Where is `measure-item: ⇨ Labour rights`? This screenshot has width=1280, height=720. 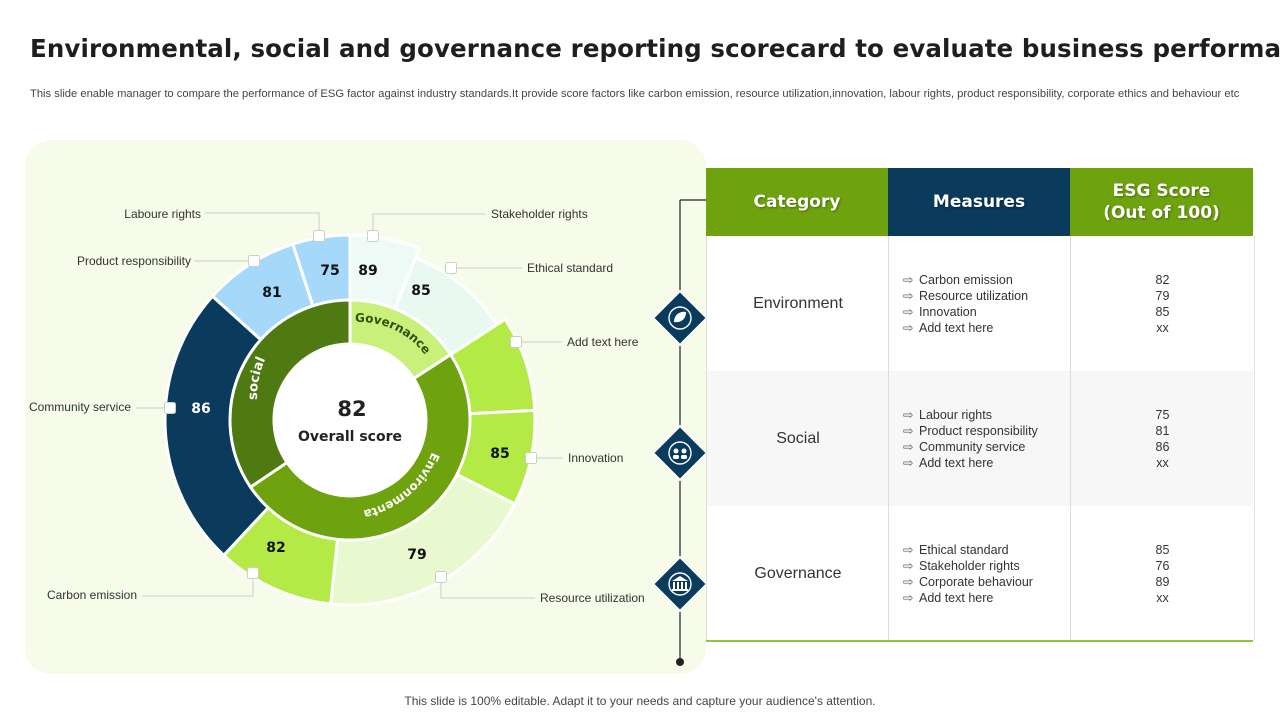 measure-item: ⇨ Labour rights is located at coordinates (947, 414).